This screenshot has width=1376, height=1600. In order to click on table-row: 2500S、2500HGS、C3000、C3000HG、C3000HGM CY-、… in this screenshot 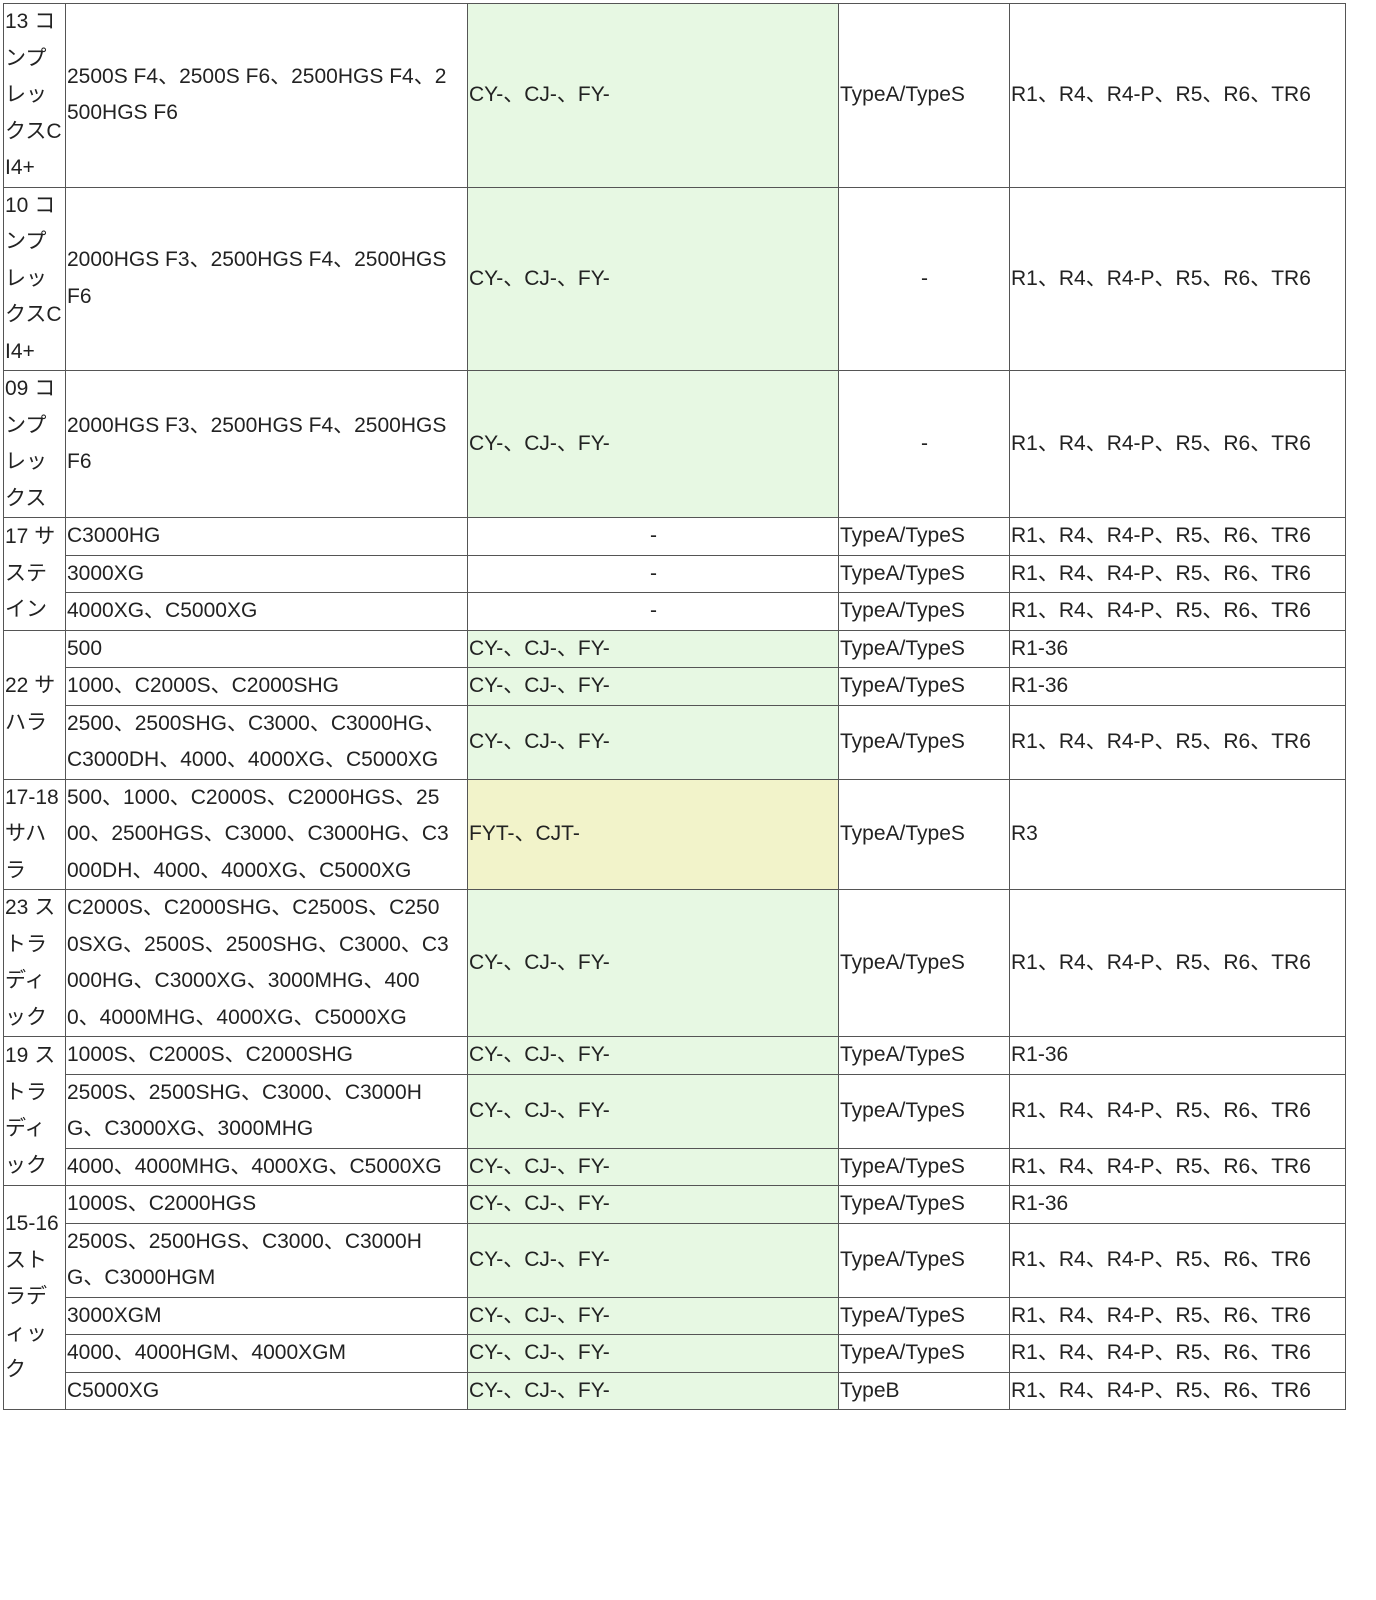, I will do `click(675, 1260)`.